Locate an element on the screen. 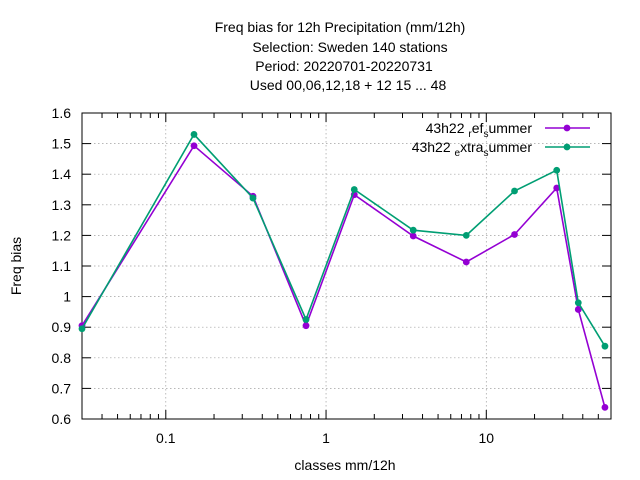 The image size is (640, 480). y-tick-label: 0.8 is located at coordinates (62, 358).